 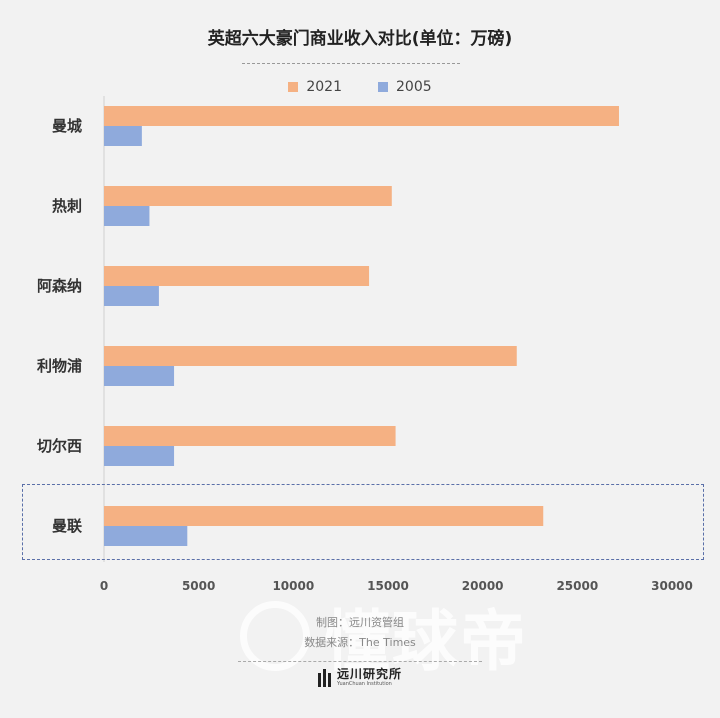 I want to click on x-tick-label: 15000, so click(x=388, y=586).